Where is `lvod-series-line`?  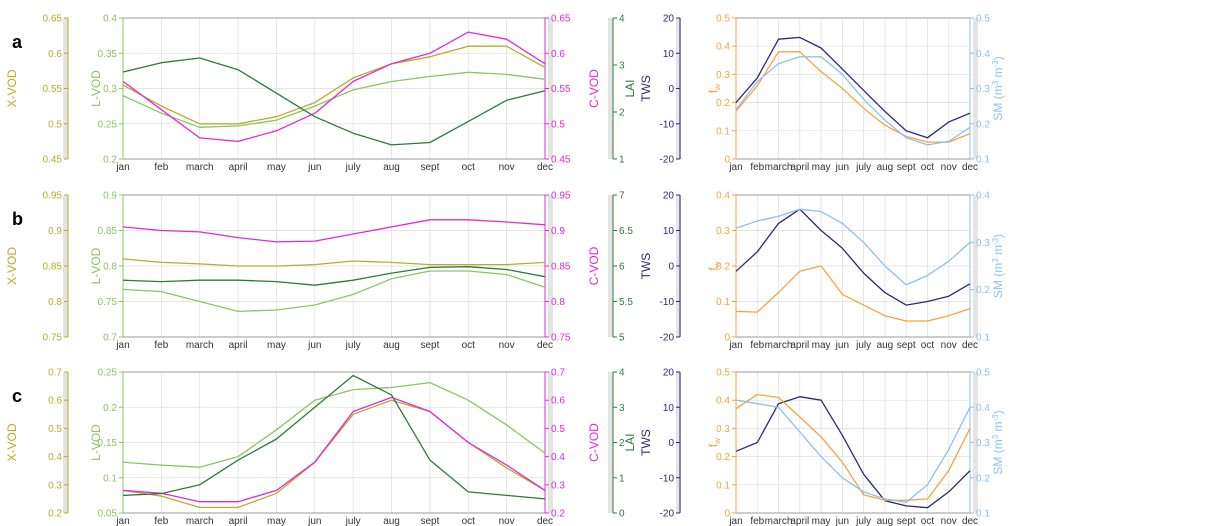
lvod-series-line is located at coordinates (334, 424).